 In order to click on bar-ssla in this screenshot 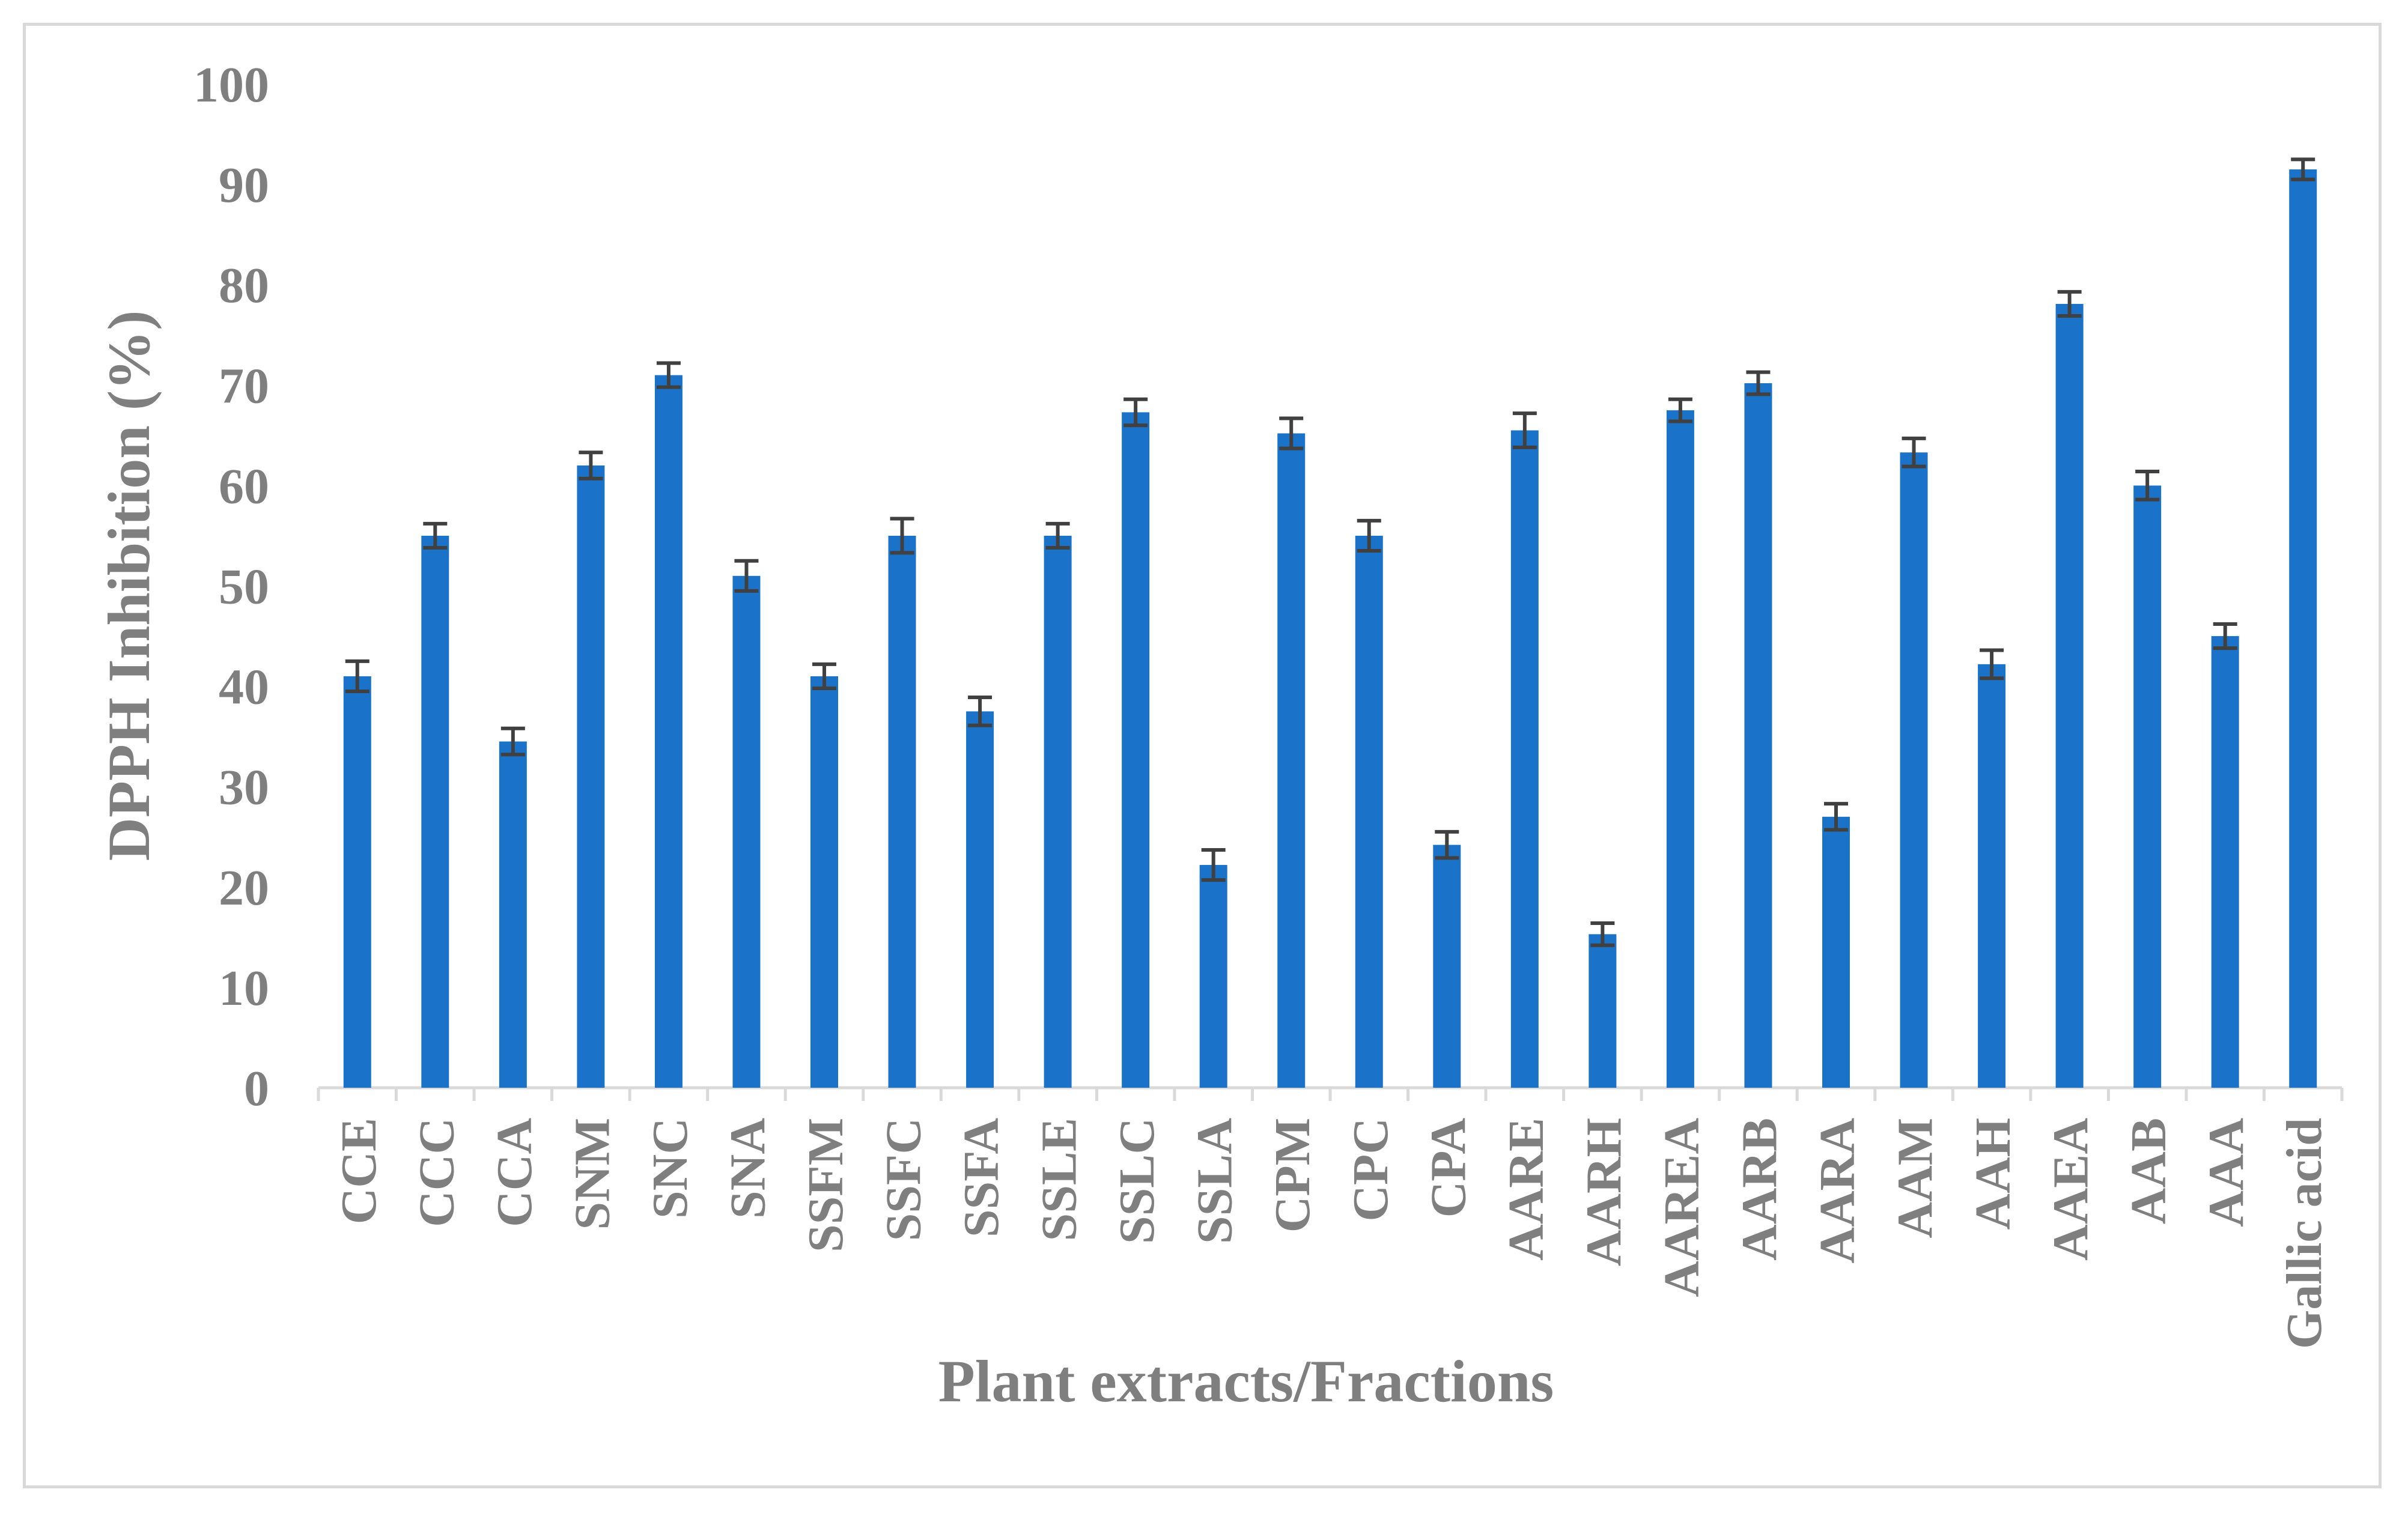, I will do `click(1213, 976)`.